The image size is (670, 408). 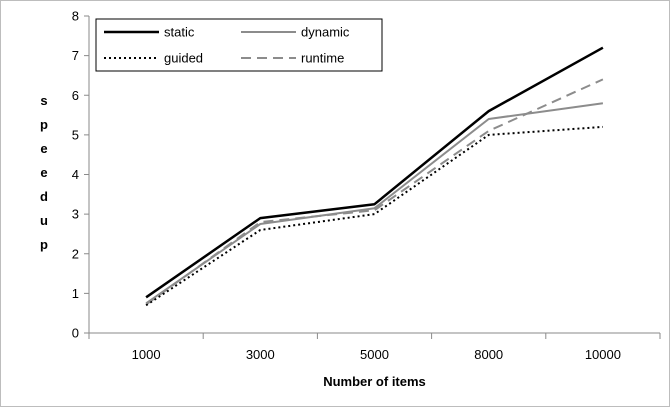 What do you see at coordinates (260, 354) in the screenshot?
I see `x-tick-label: 3000` at bounding box center [260, 354].